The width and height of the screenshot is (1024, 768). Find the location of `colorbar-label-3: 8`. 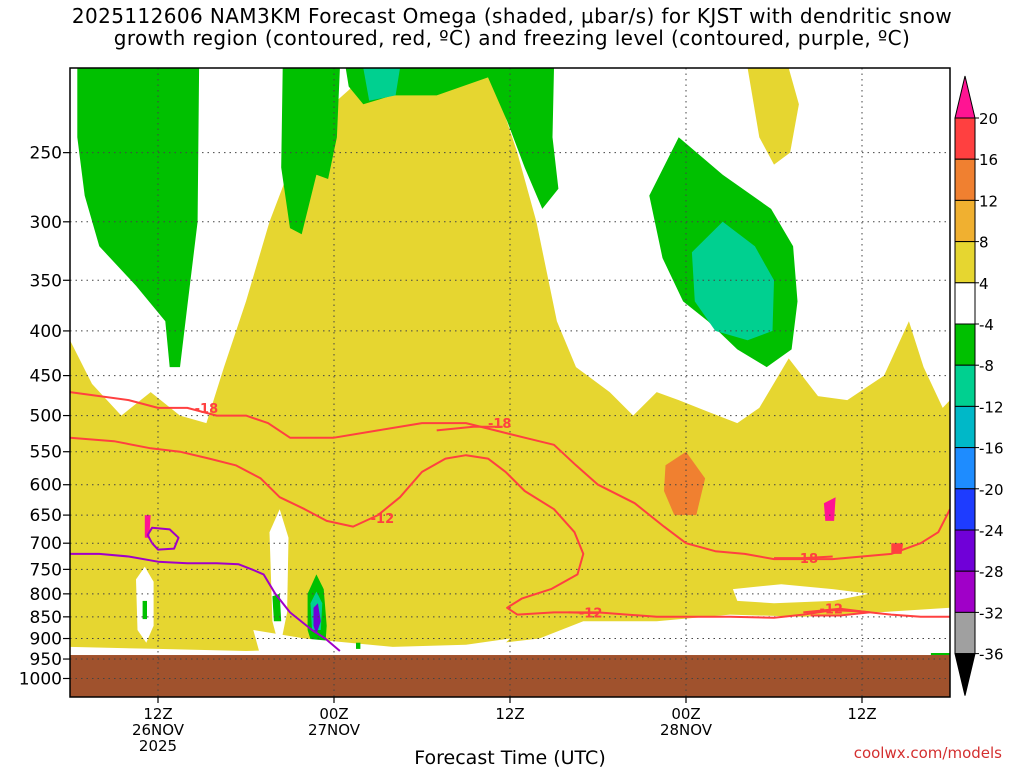

colorbar-label-3: 8 is located at coordinates (984, 243).